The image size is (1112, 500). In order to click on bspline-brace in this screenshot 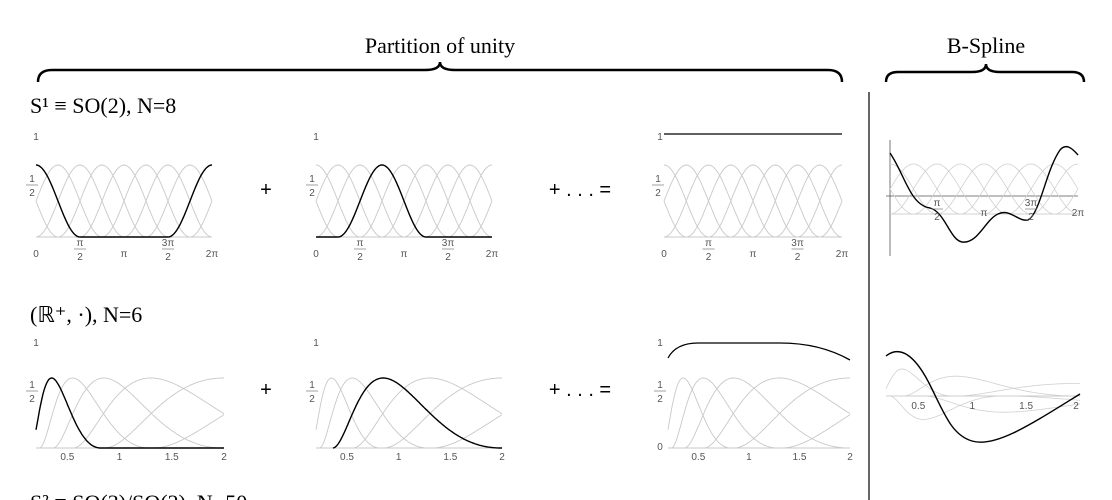, I will do `click(985, 73)`.